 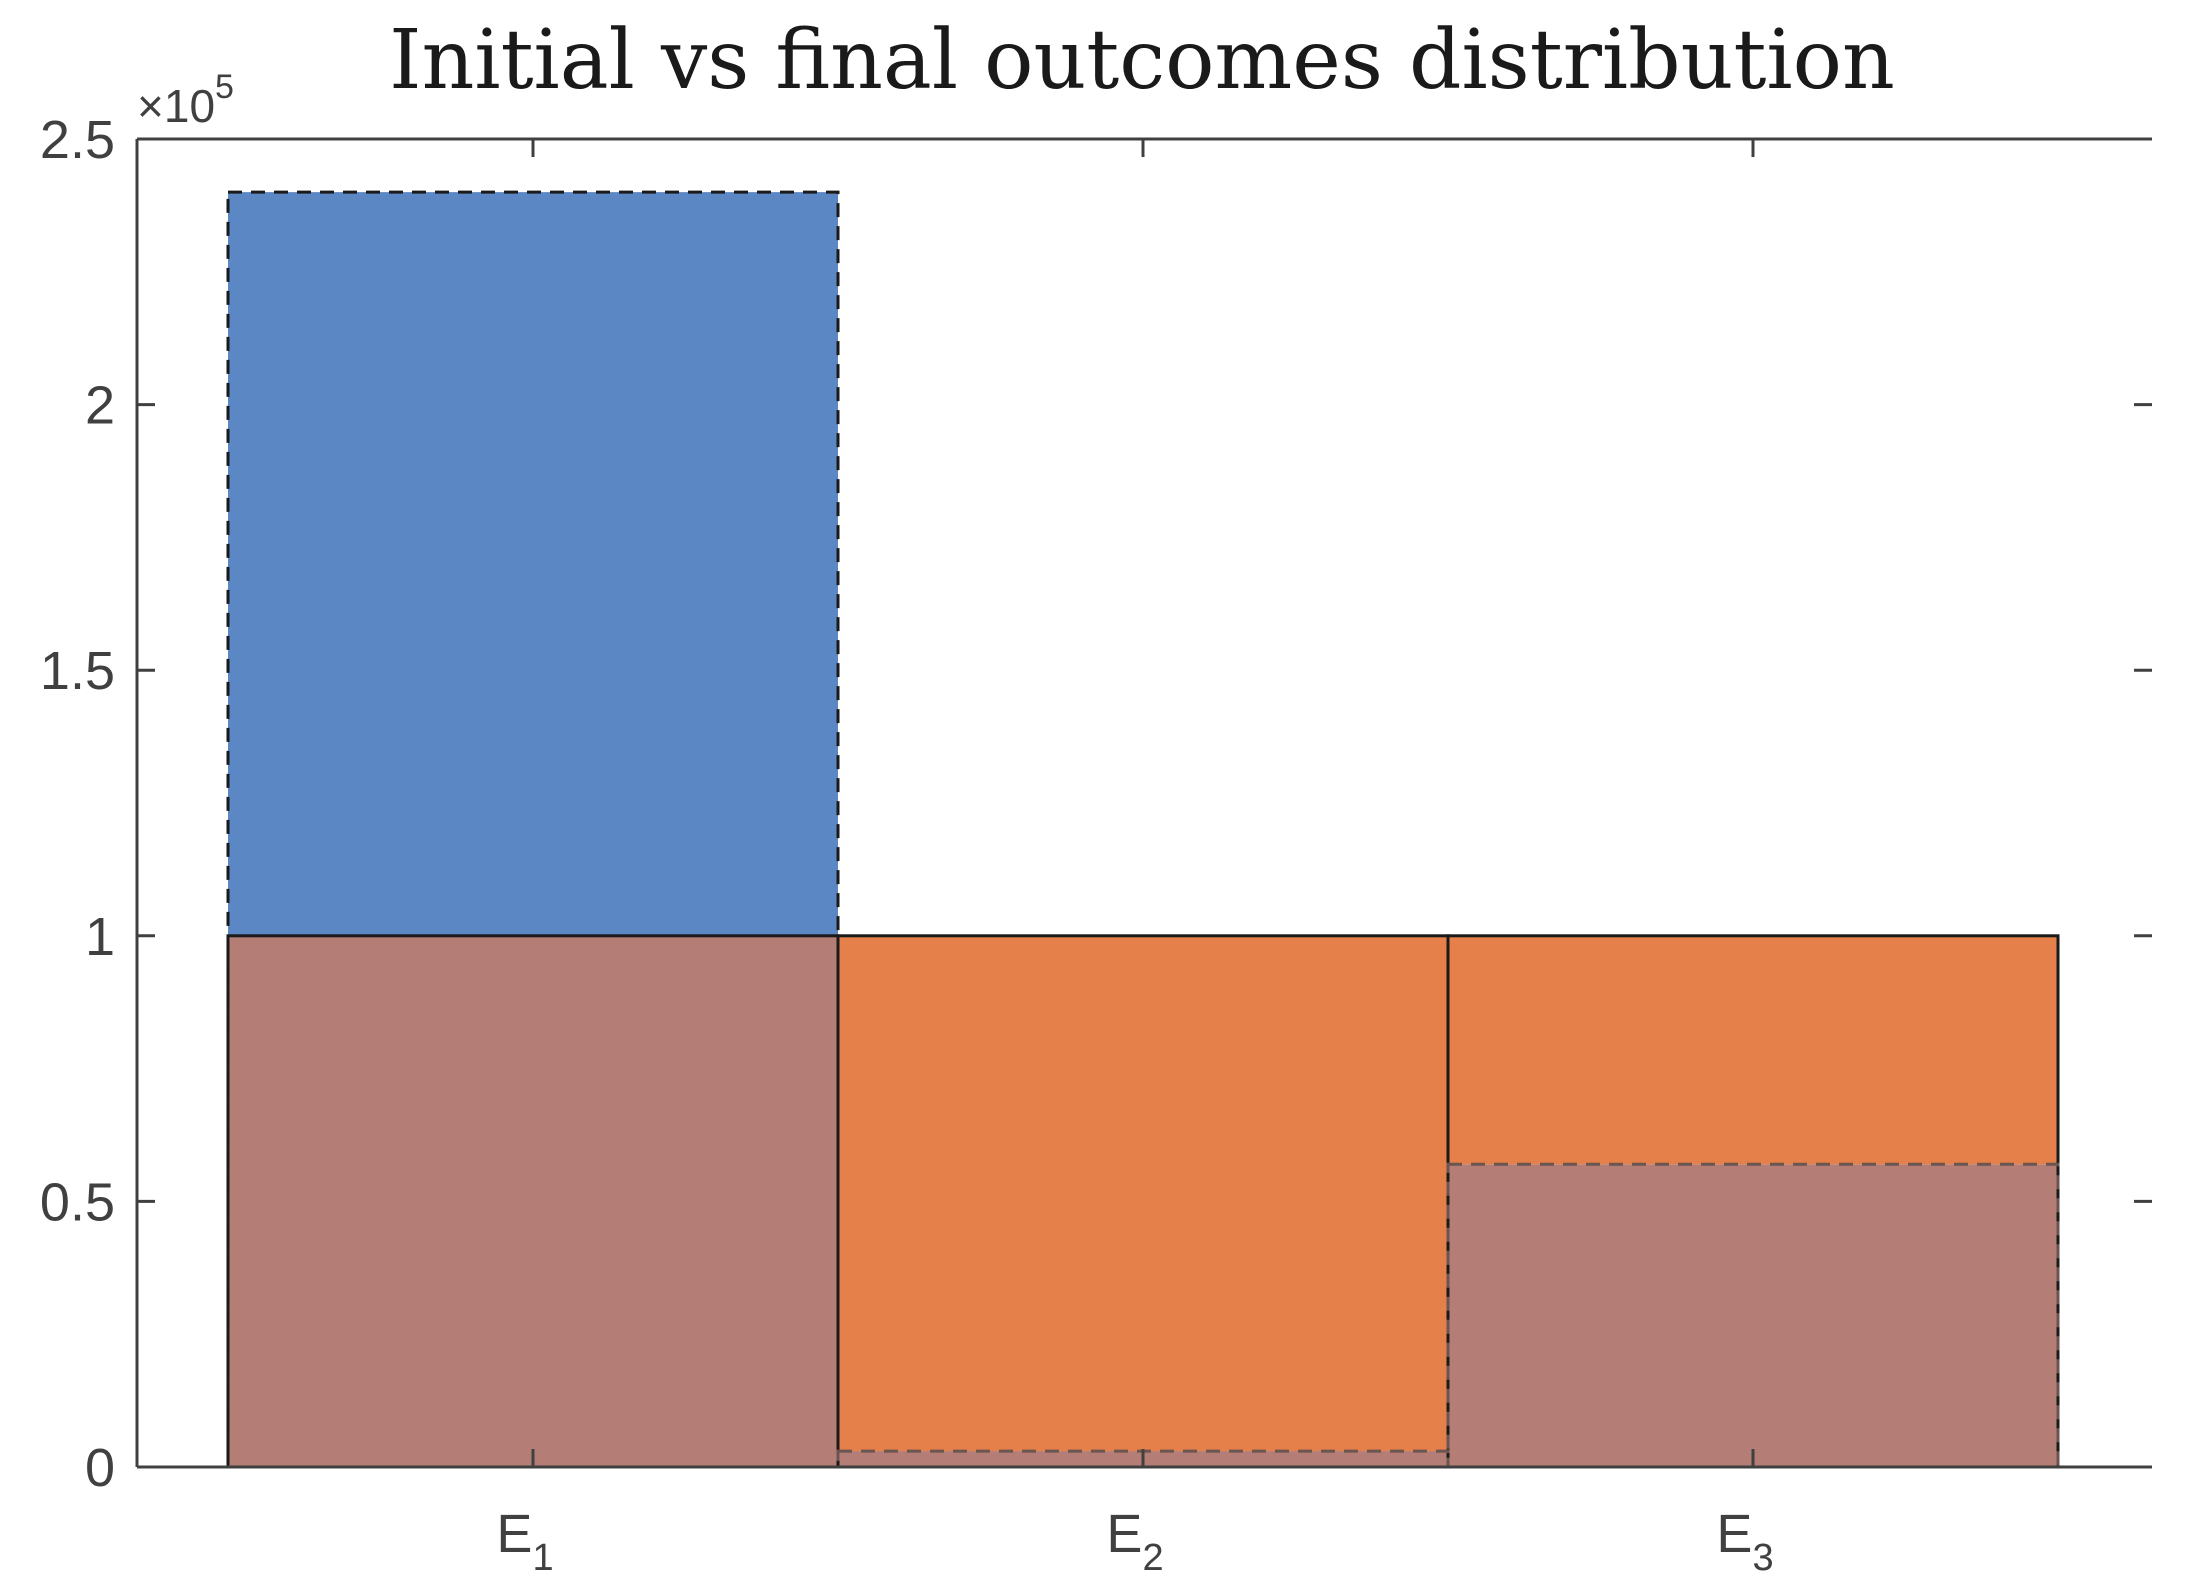 I want to click on x-tick-label: E1, so click(x=524, y=1541).